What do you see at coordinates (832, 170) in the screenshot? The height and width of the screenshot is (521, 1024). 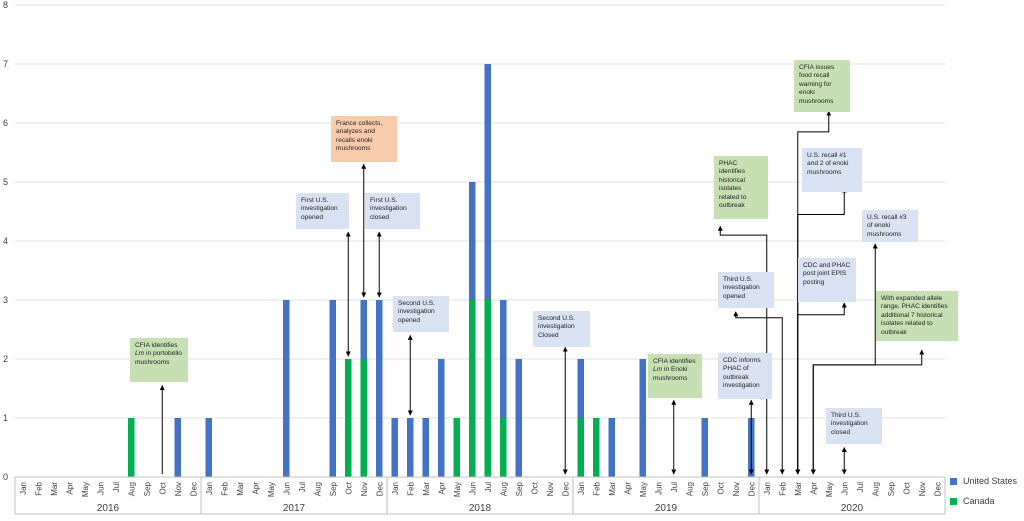 I see `annotation-us-recall-12: U.S. recall #1 and 2 of enoki mushrooms` at bounding box center [832, 170].